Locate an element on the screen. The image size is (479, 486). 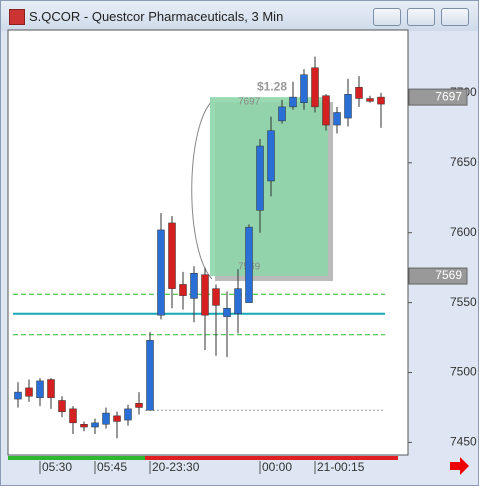
y-tick-label: 7600 is located at coordinates (463, 232).